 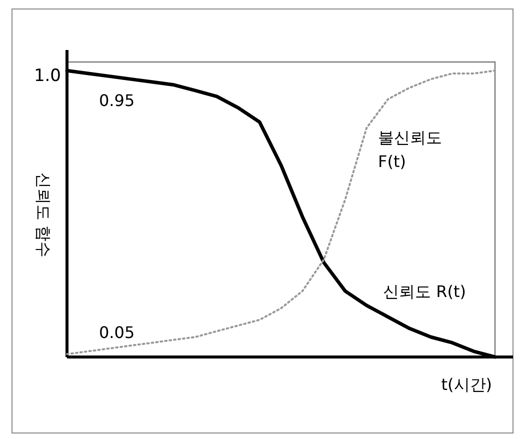 I want to click on annotation: 0.05, so click(x=117, y=332).